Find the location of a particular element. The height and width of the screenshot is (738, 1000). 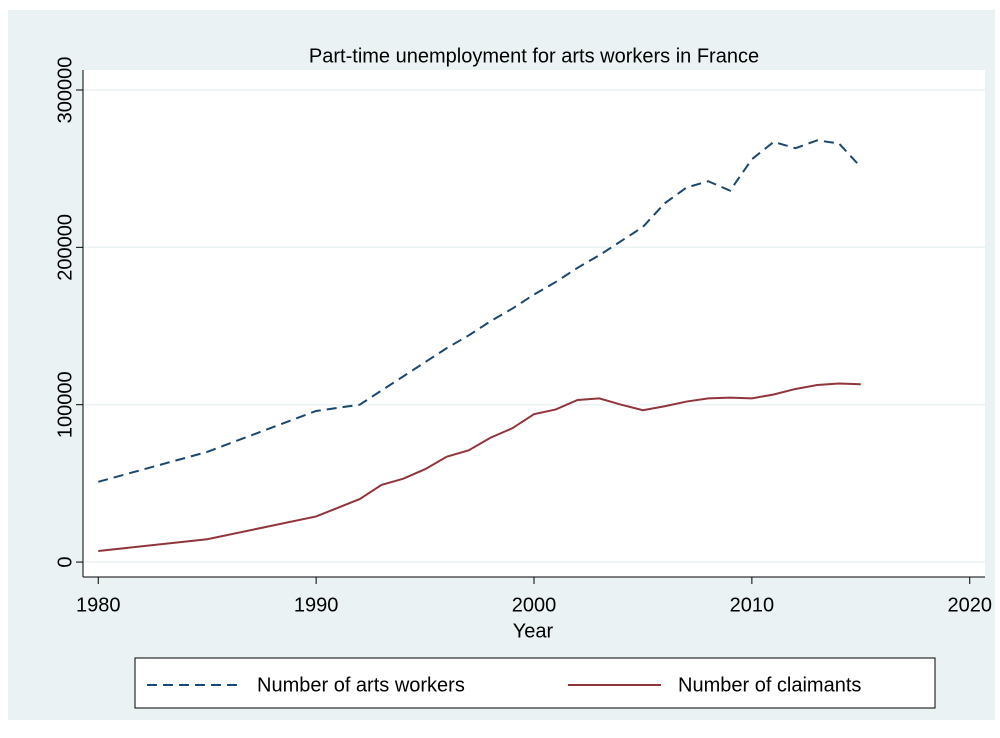

y-tick-label: 200000 is located at coordinates (65, 247).